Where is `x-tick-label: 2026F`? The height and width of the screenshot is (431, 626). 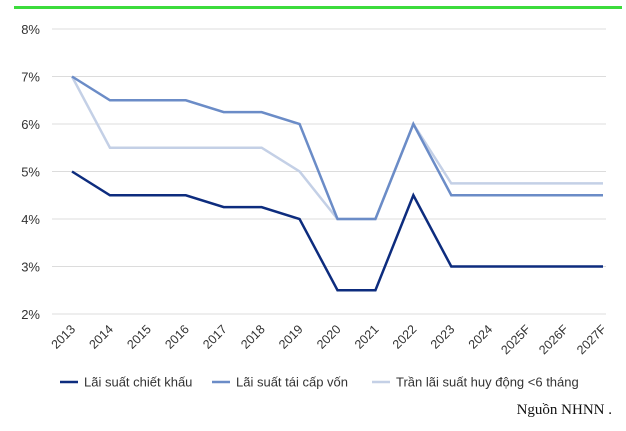
x-tick-label: 2026F is located at coordinates (553, 339).